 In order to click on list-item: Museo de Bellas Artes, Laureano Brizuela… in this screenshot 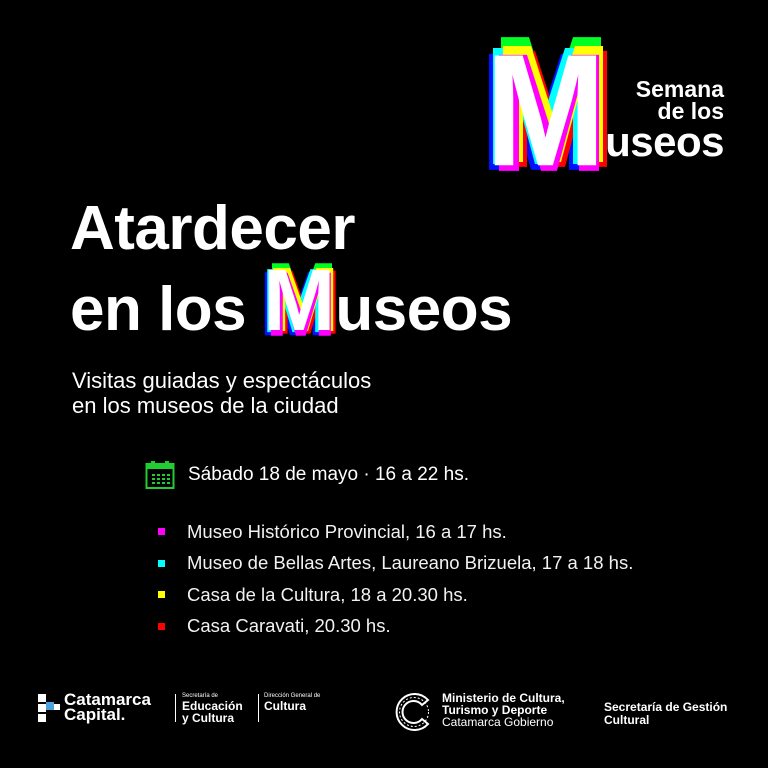, I will do `click(395, 564)`.